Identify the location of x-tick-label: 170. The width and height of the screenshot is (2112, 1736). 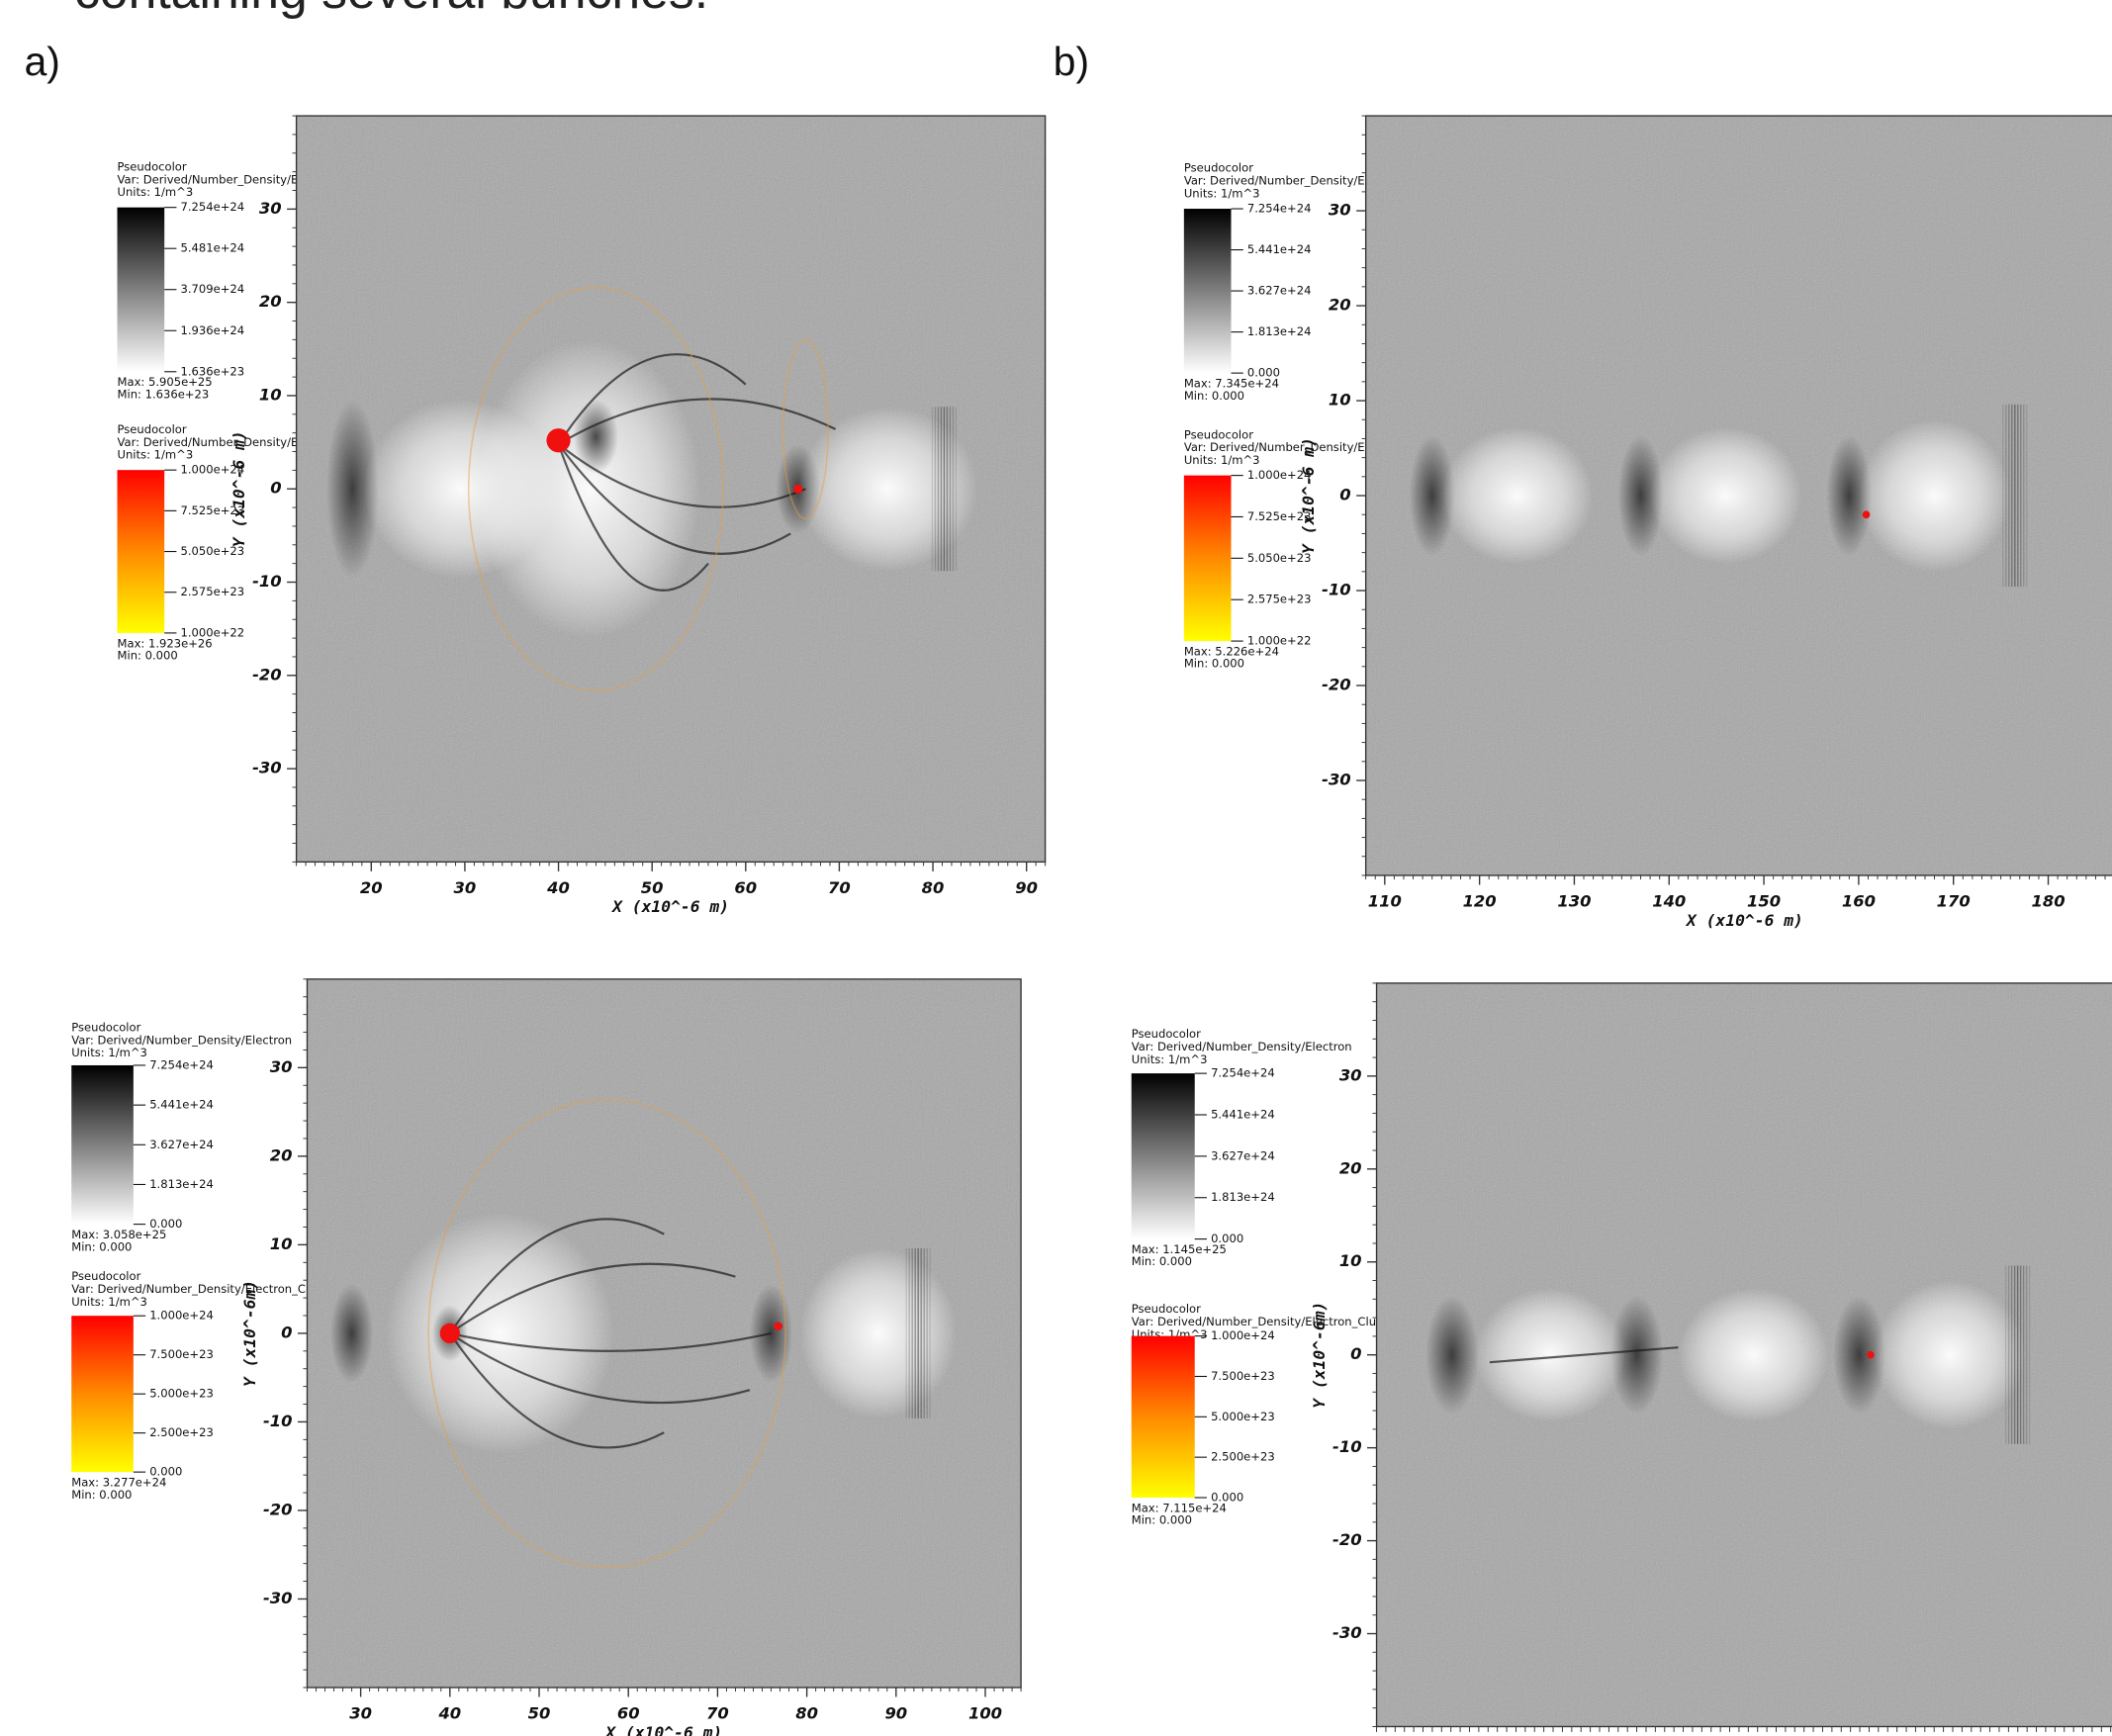
(1954, 901).